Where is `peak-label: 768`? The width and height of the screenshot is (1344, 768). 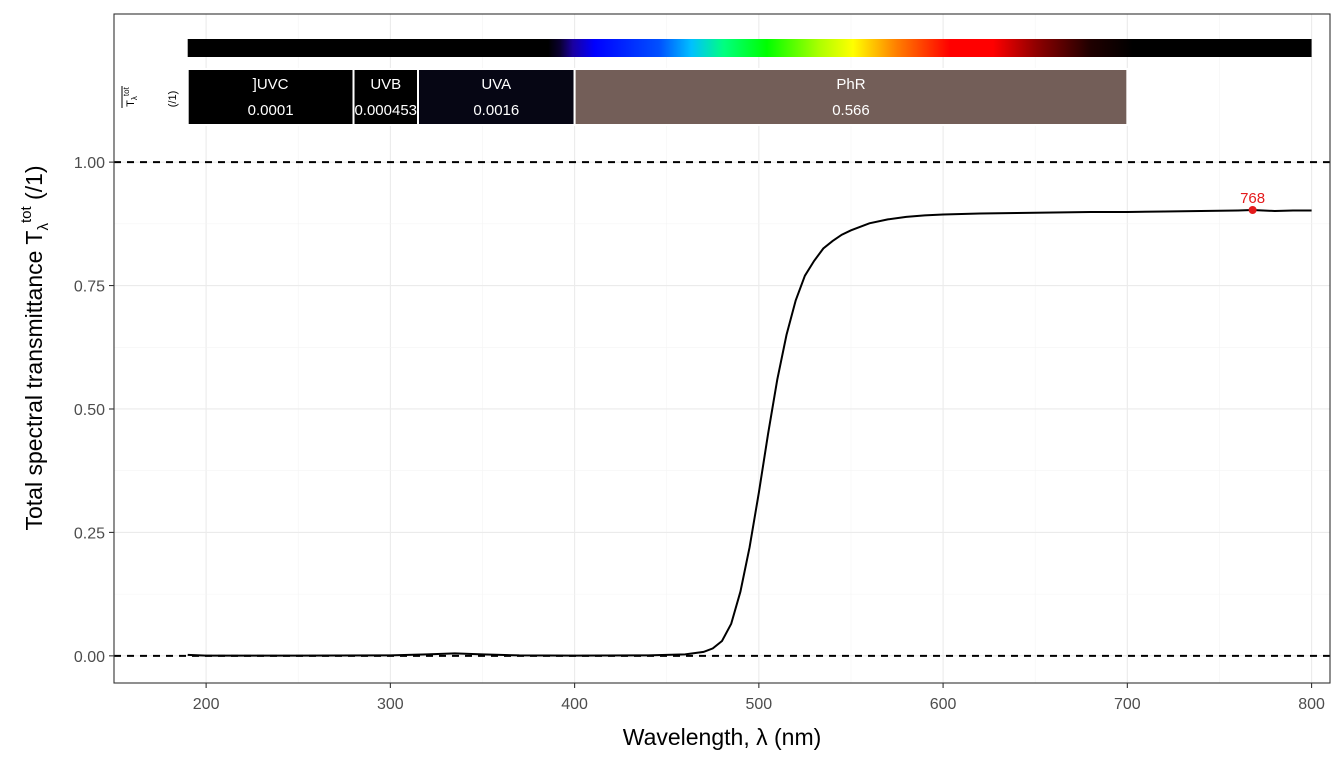
peak-label: 768 is located at coordinates (1252, 198).